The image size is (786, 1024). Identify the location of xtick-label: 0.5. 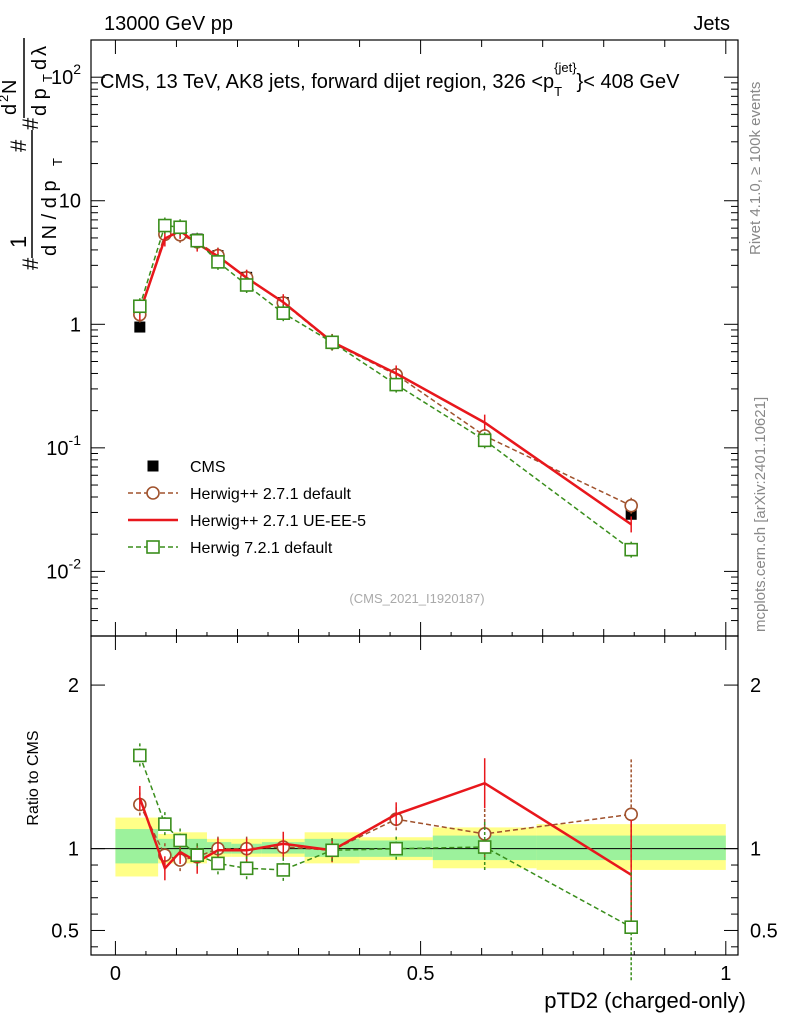
(421, 974).